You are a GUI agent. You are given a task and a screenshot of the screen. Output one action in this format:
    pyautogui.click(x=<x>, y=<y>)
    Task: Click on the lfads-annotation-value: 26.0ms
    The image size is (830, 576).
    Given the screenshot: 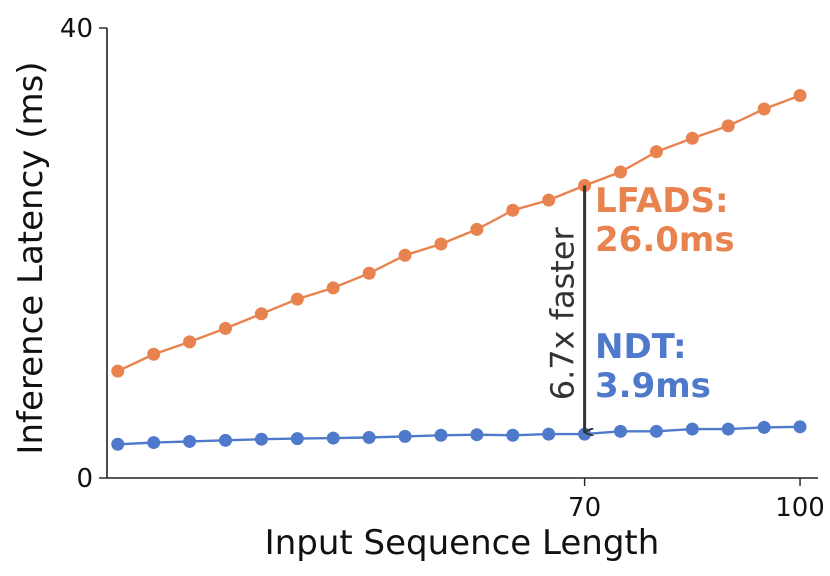 What is the action you would take?
    pyautogui.click(x=665, y=240)
    